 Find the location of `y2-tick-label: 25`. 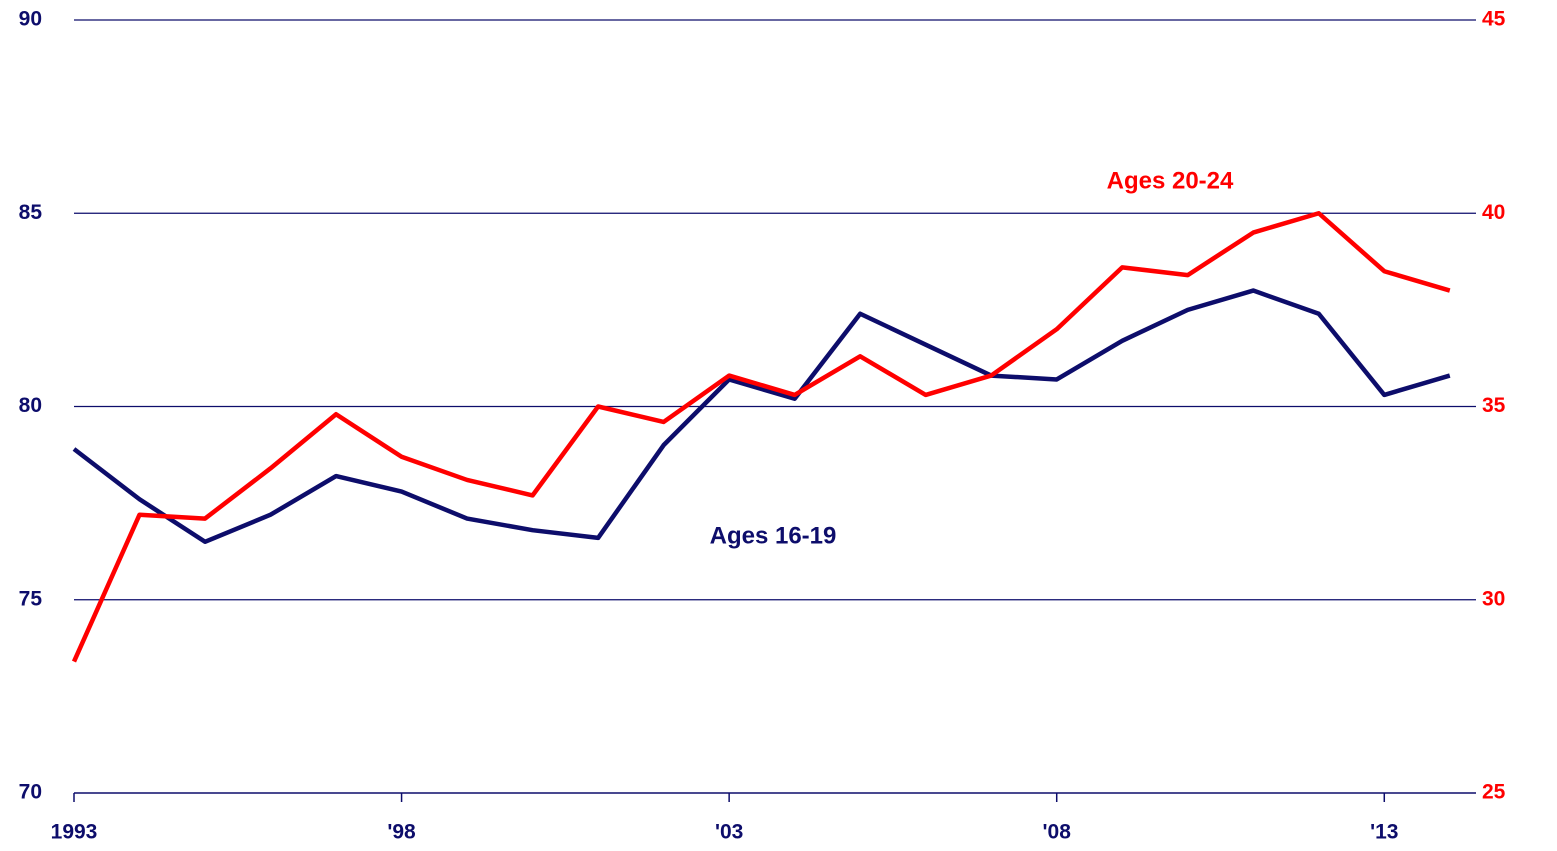

y2-tick-label: 25 is located at coordinates (1494, 792).